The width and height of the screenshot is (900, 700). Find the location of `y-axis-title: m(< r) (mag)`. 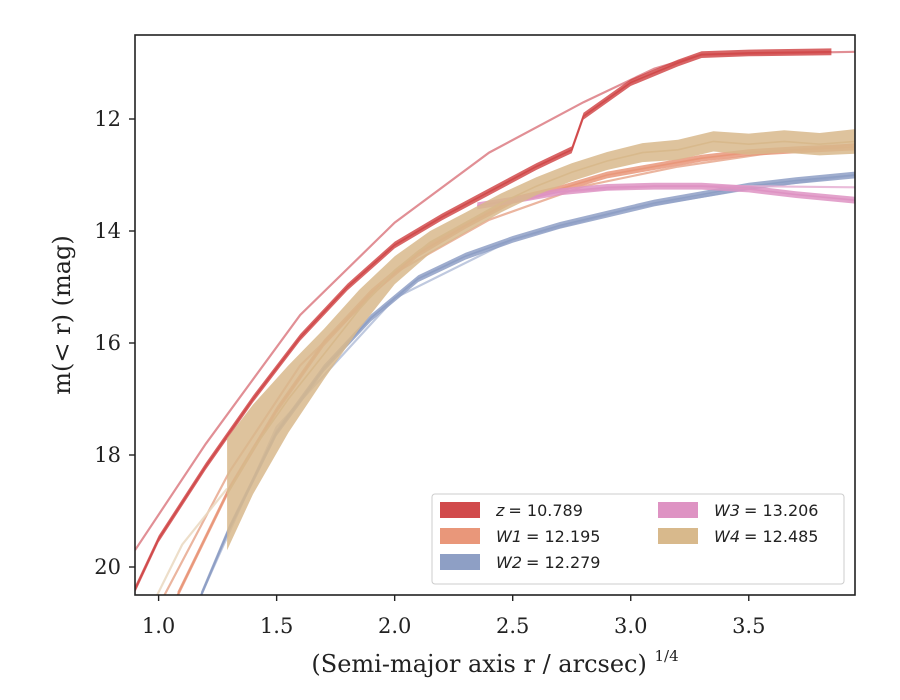

y-axis-title: m(< r) (mag) is located at coordinates (62, 314).